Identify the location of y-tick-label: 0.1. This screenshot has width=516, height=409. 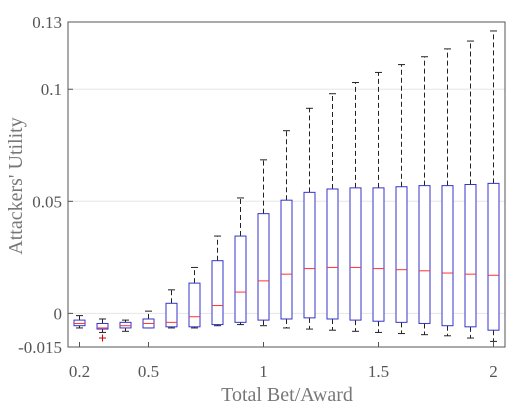
(51, 89).